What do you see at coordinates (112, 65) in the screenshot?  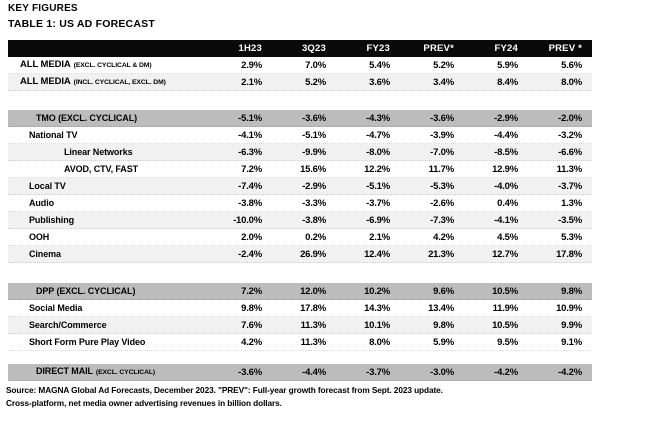 I see `row-label-qualifier: (EXCL. CYCLICAL & DM)` at bounding box center [112, 65].